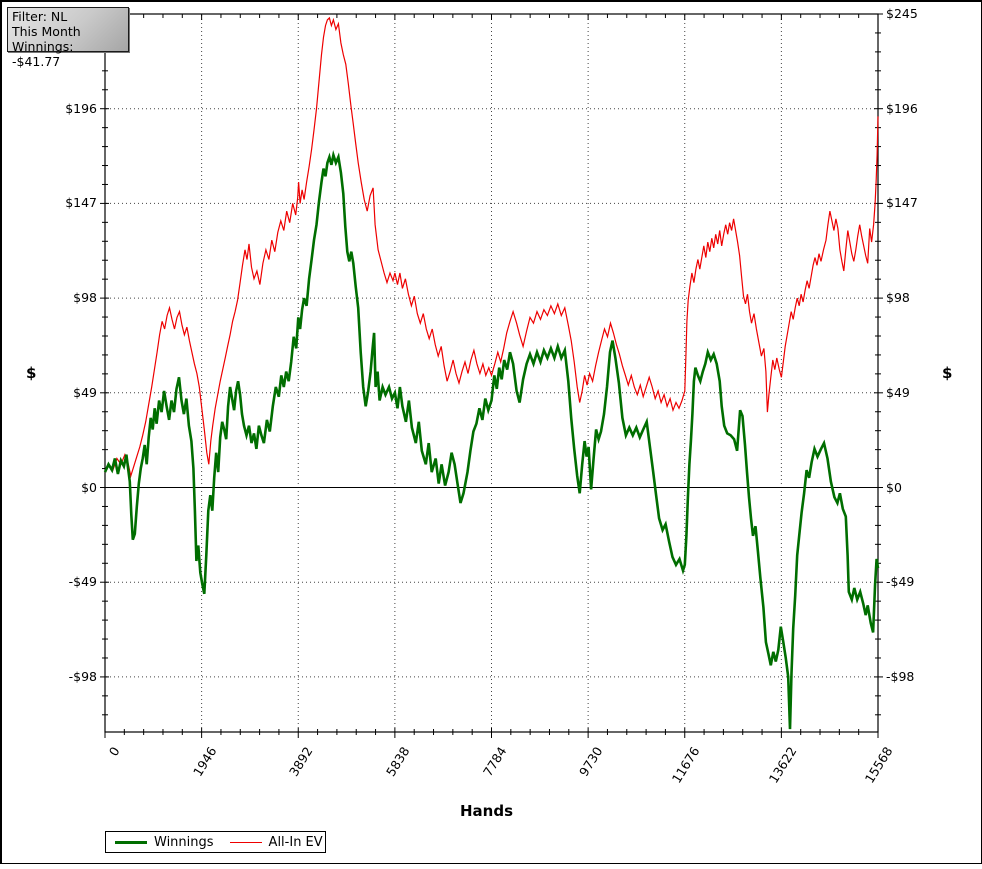 The image size is (982, 869). Describe the element at coordinates (43, 54) in the screenshot. I see `tooltip-winnings-line: Winnings: -$41.77` at that location.